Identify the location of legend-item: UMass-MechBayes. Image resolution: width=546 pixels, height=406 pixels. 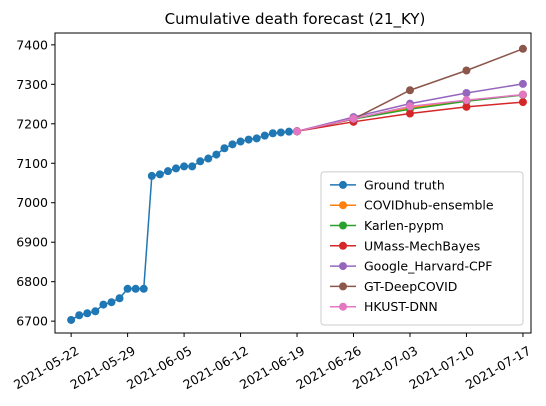
(405, 245).